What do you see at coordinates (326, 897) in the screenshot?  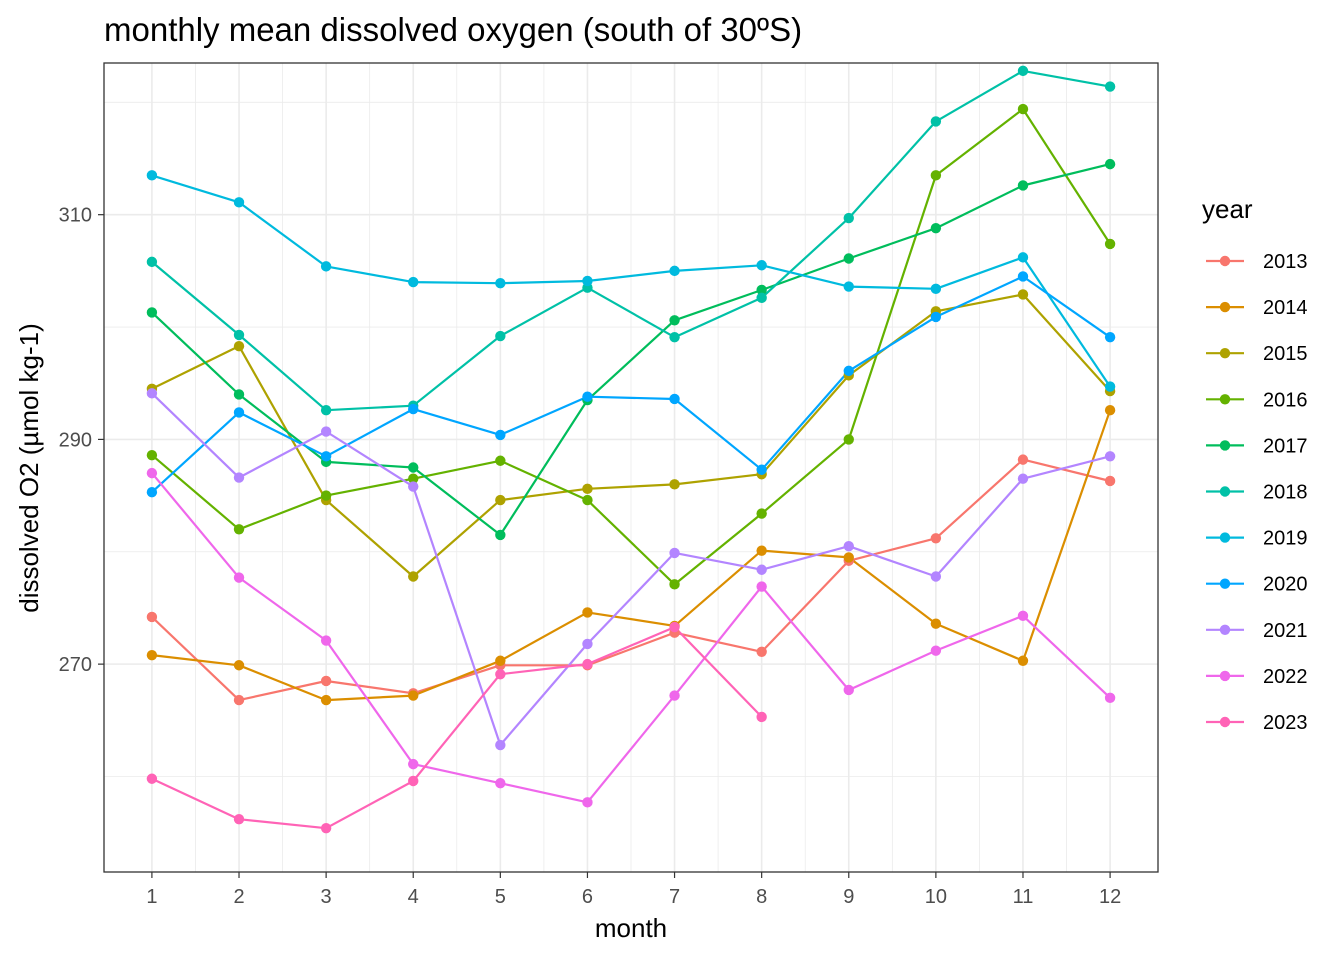 I see `x-tick-label: 3` at bounding box center [326, 897].